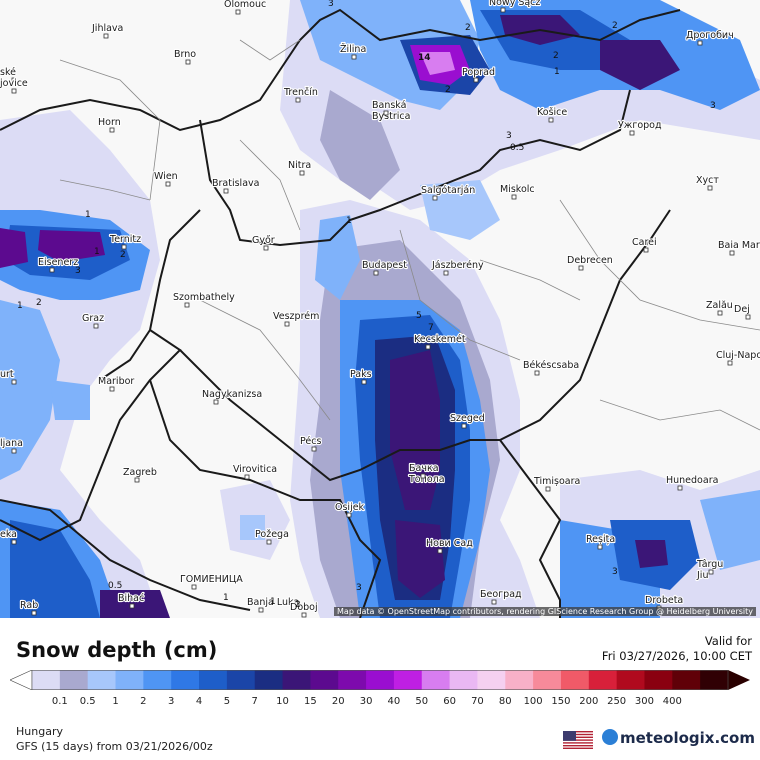 This screenshot has width=760, height=760. I want to click on us-flag-icon, so click(578, 740).